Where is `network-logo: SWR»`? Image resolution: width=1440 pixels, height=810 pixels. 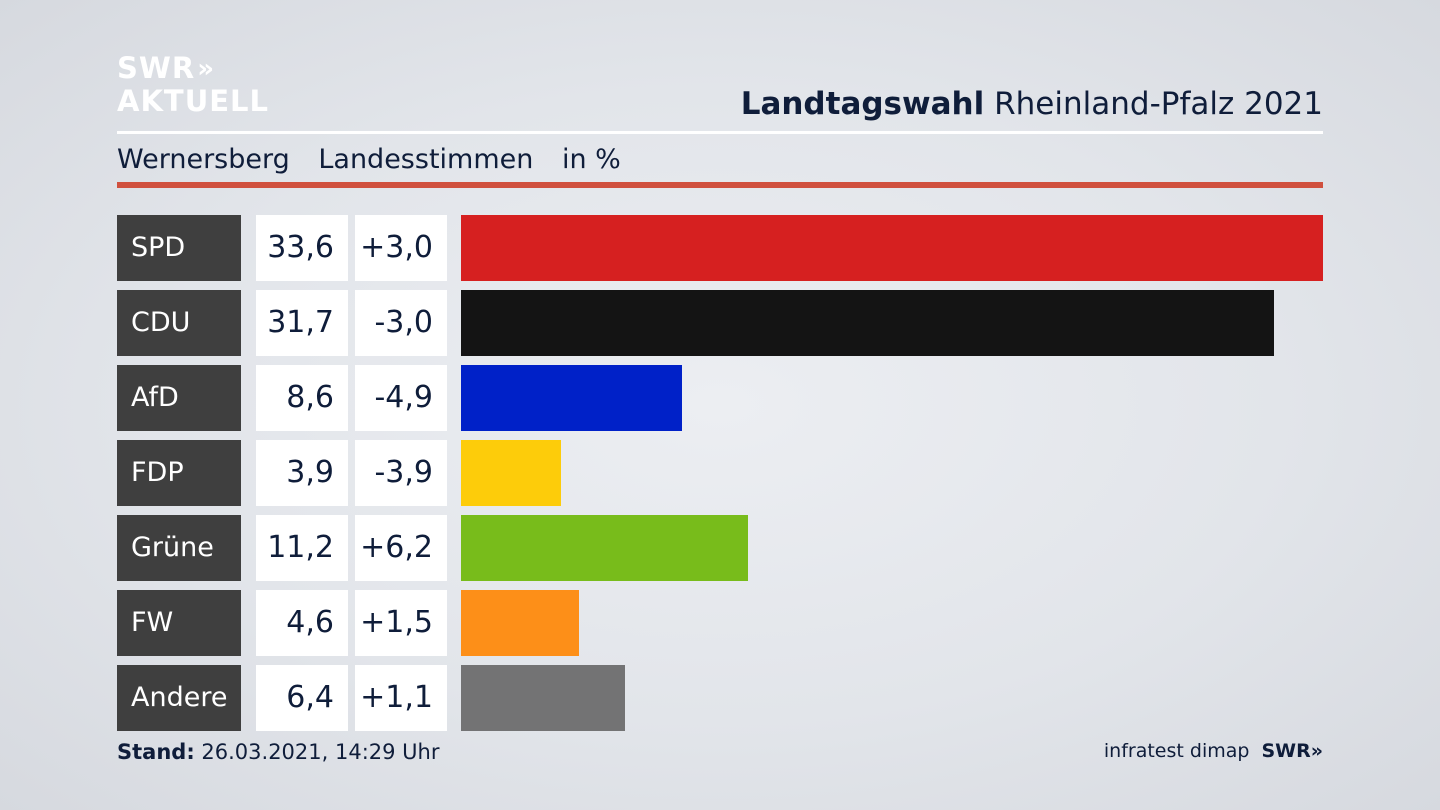 network-logo: SWR» is located at coordinates (1292, 751).